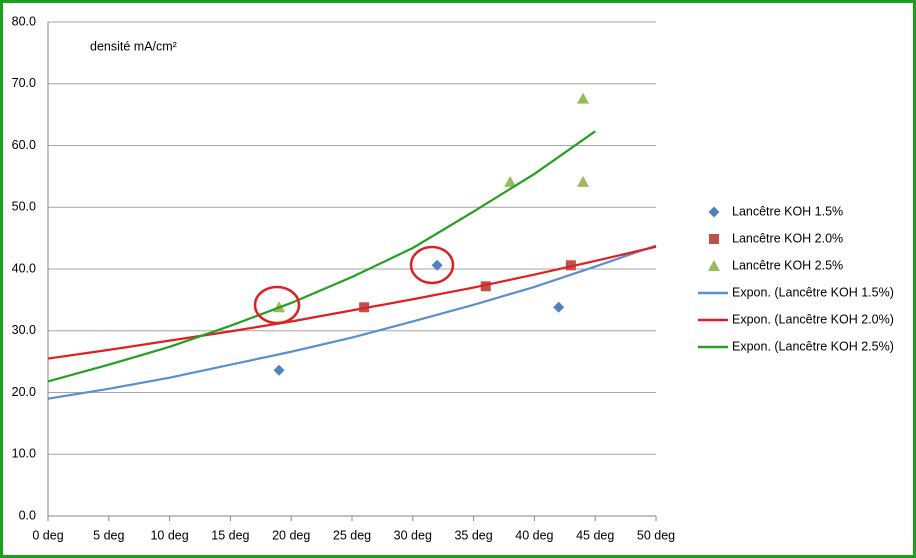 The width and height of the screenshot is (916, 558). I want to click on y-tick-label: 50.0, so click(24, 207).